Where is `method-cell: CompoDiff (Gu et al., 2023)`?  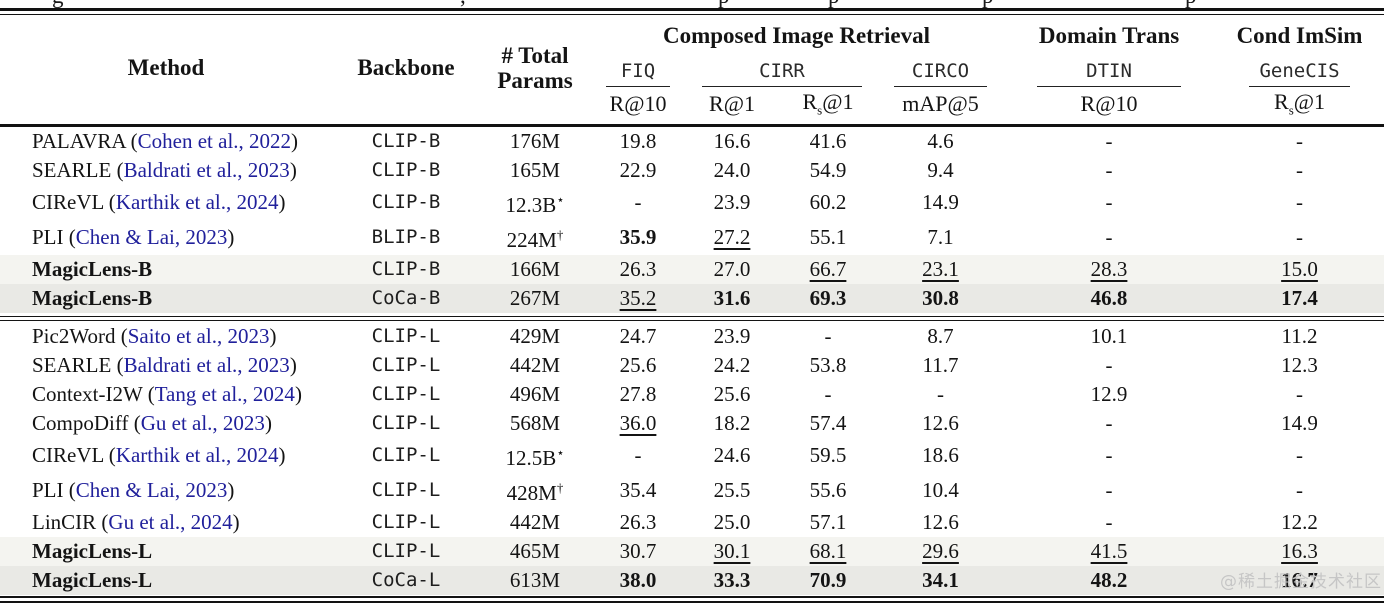 method-cell: CompoDiff (Gu et al., 2023) is located at coordinates (152, 423).